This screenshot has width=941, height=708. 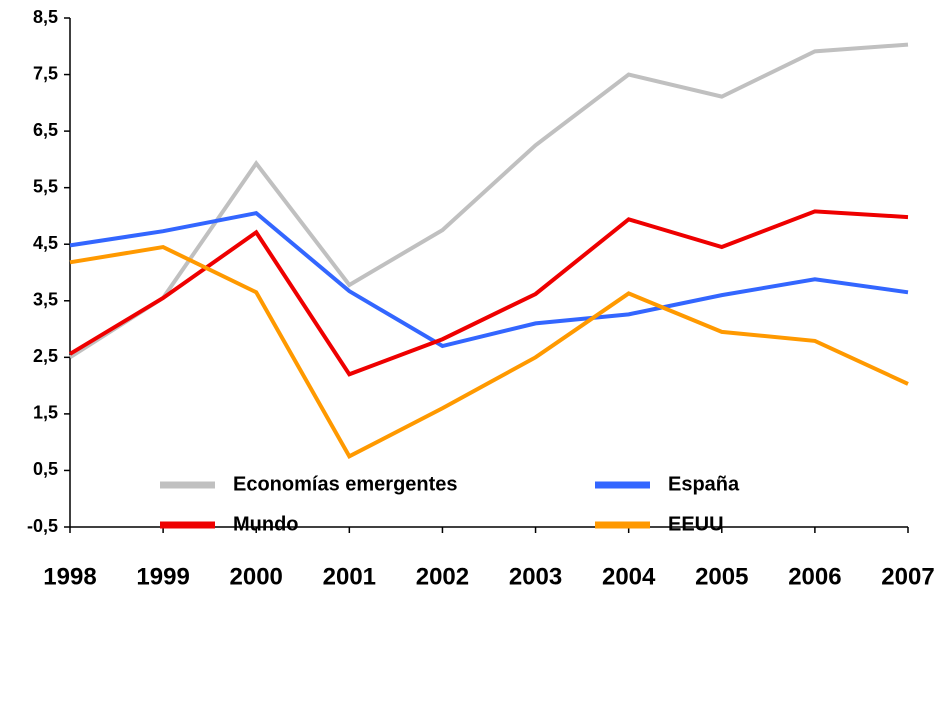 I want to click on x-tick-label: 2003, so click(x=535, y=576).